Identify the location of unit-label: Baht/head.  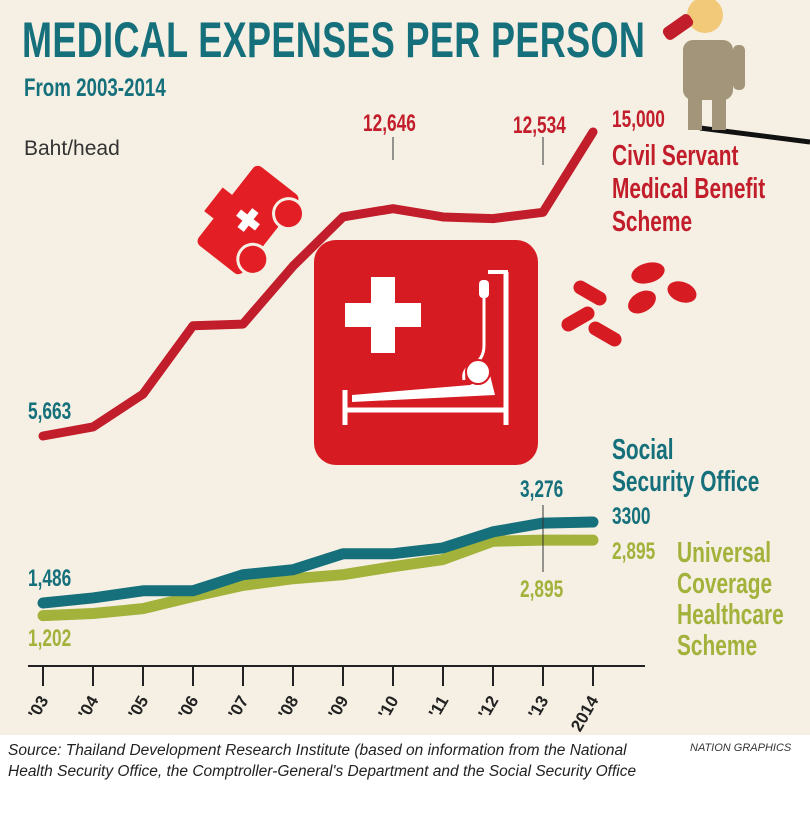
(72, 148).